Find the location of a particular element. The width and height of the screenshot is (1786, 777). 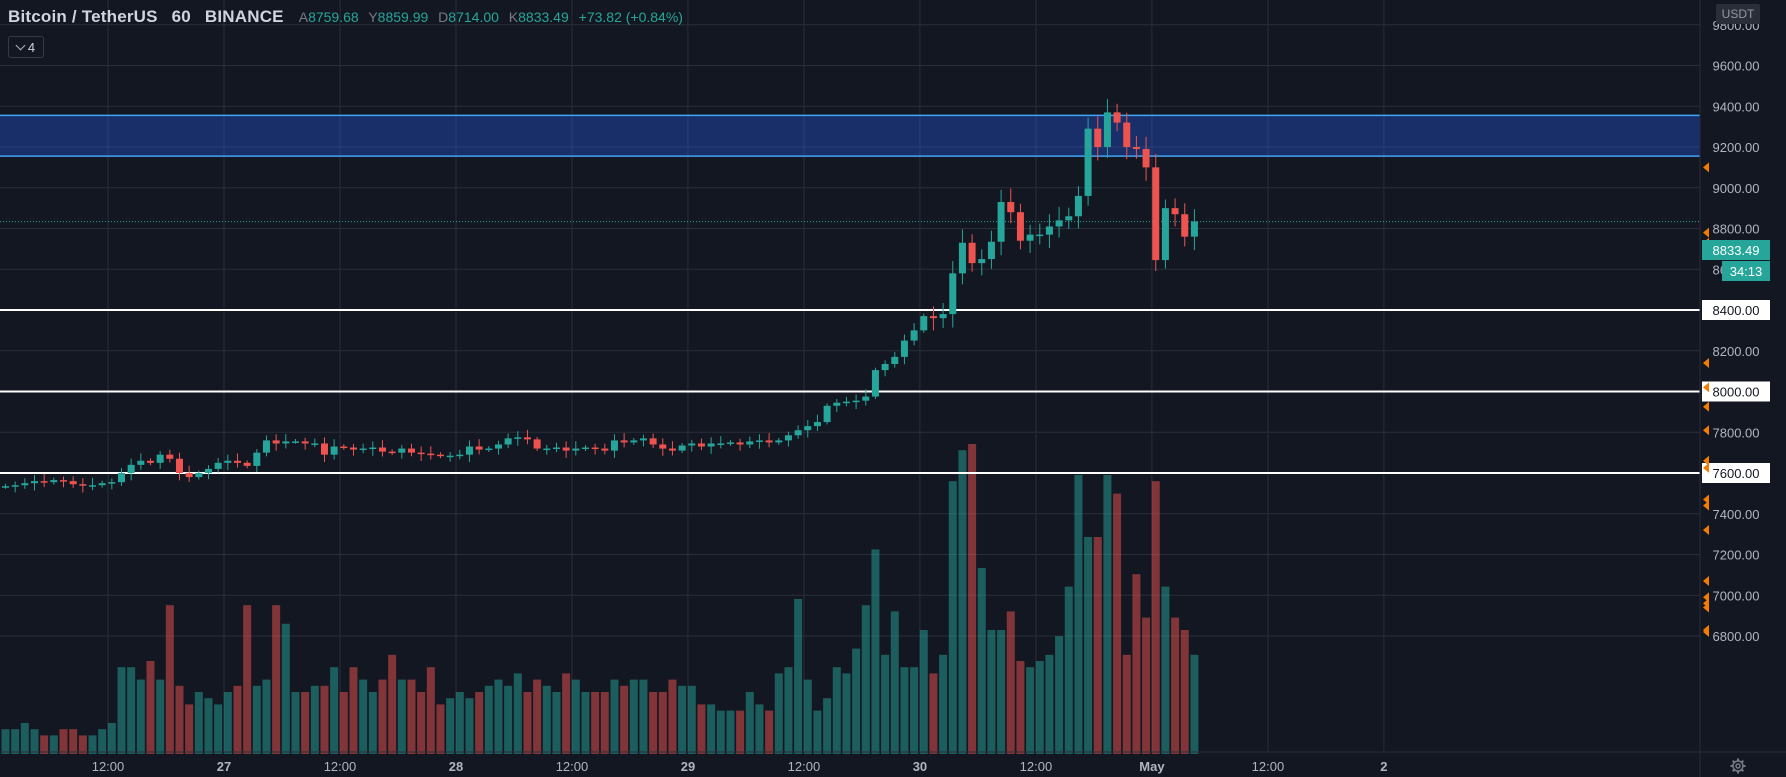

y-tick-label: 8000.00 is located at coordinates (1736, 392).